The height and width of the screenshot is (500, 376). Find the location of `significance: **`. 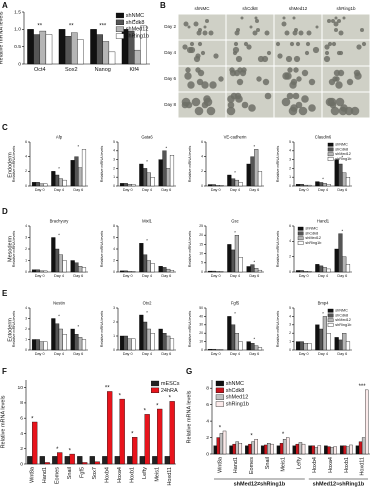

significance: ** is located at coordinates (107, 389).